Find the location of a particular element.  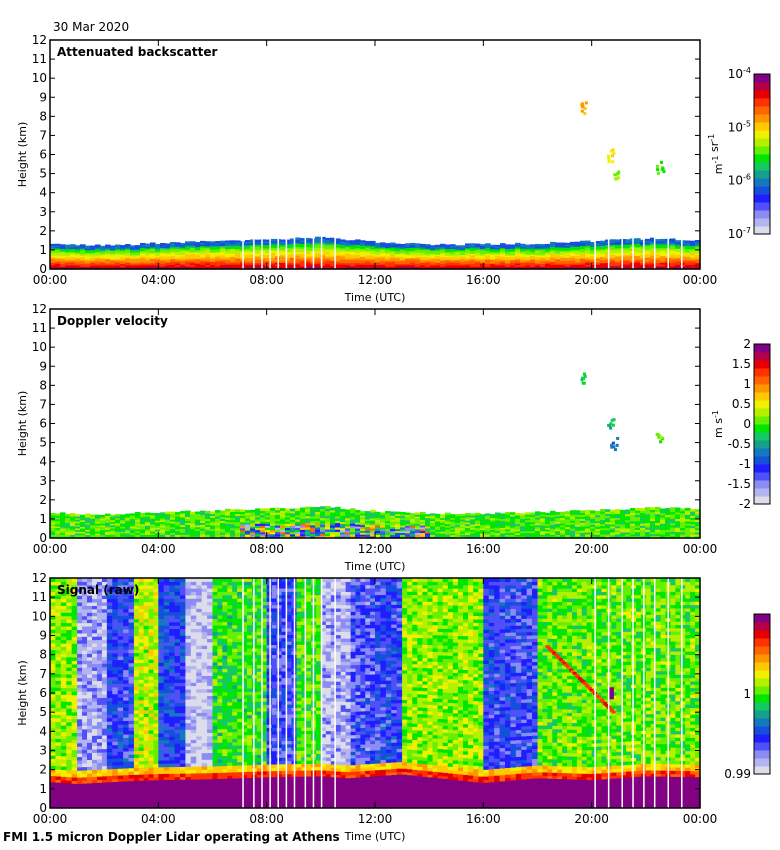

x-tick-label: 00:00 is located at coordinates (50, 549).